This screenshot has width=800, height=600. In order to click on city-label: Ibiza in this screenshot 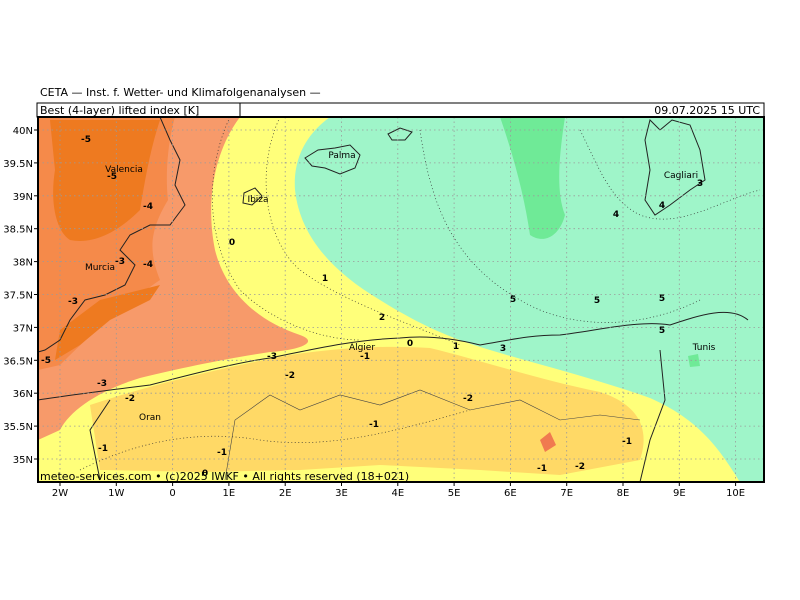, I will do `click(257, 200)`.